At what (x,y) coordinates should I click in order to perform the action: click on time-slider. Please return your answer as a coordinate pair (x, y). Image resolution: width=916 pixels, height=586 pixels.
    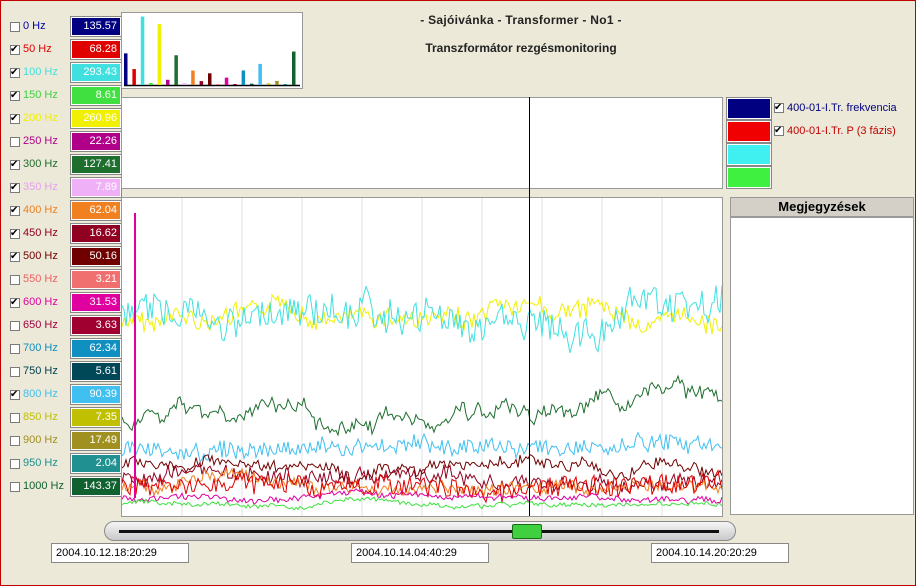
    Looking at the image, I should click on (420, 531).